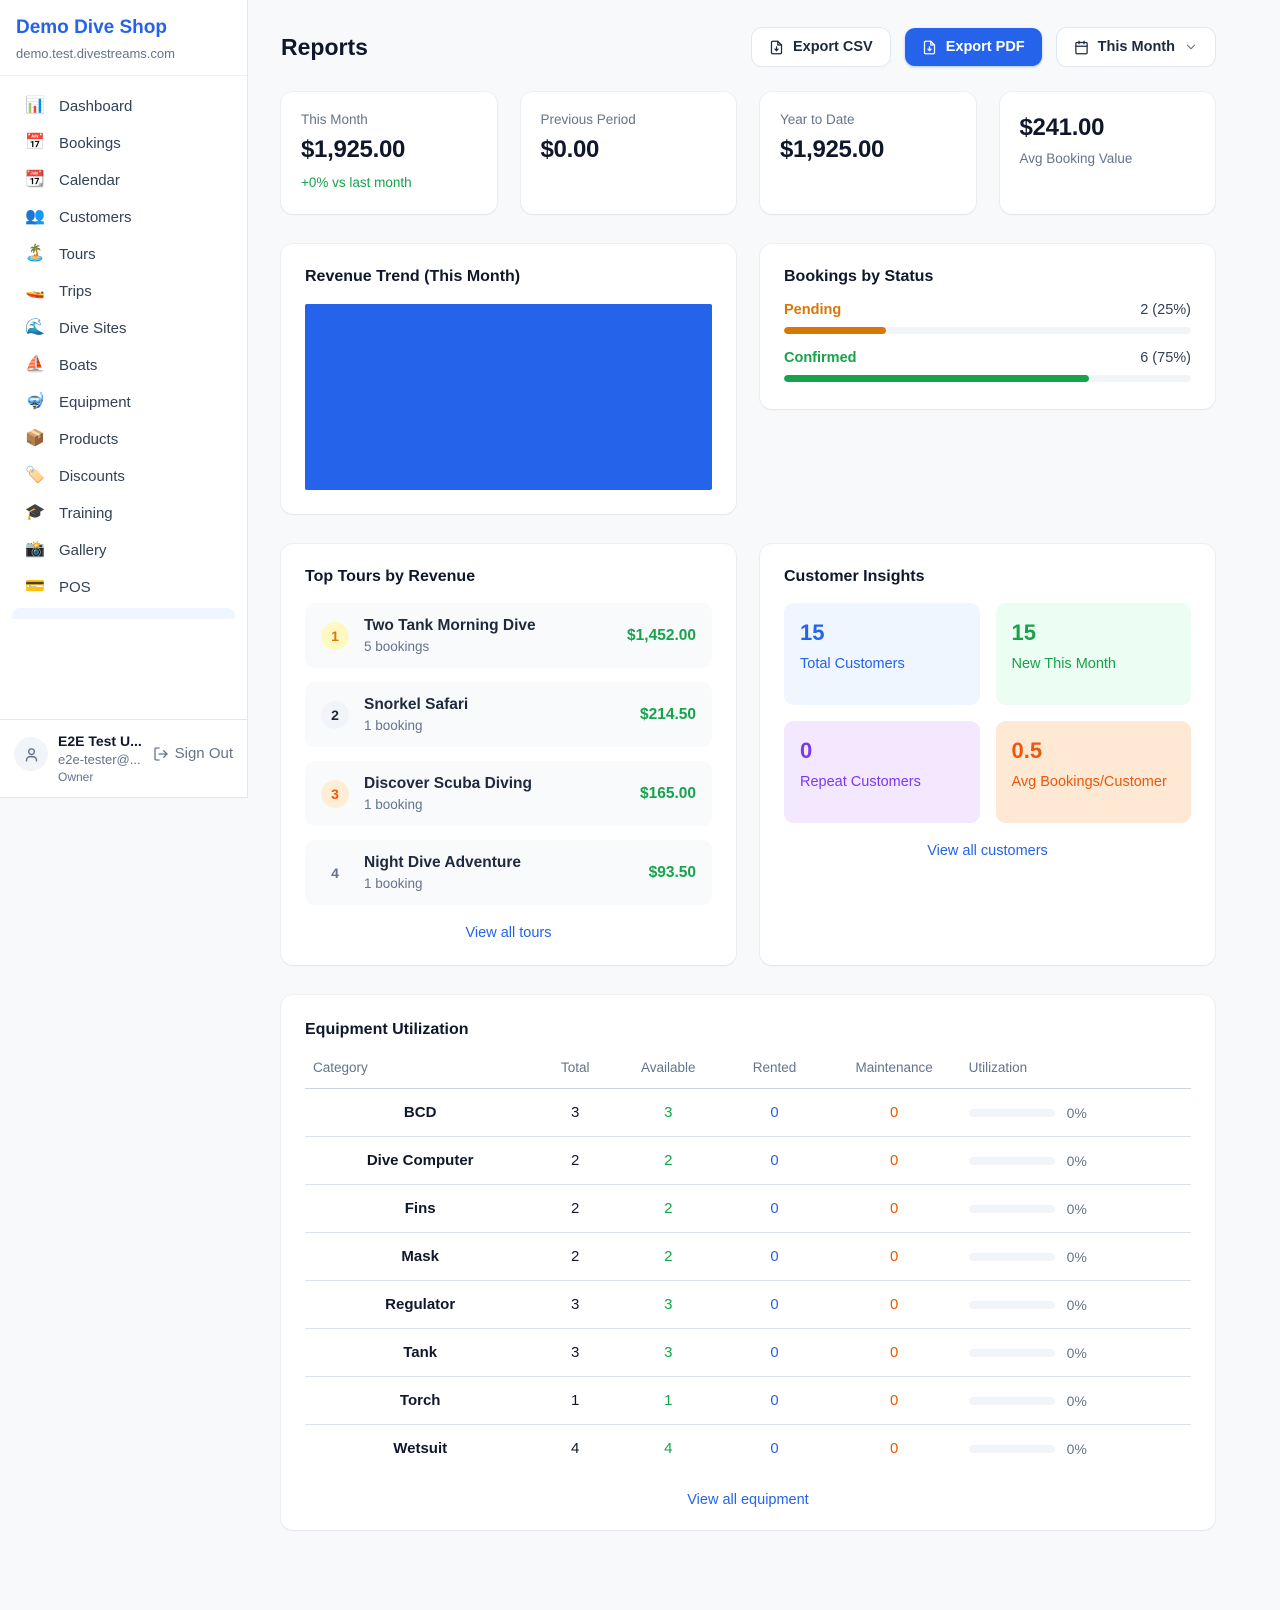 The image size is (1280, 1610). What do you see at coordinates (35, 143) in the screenshot?
I see `calendar-date-icon: 📅` at bounding box center [35, 143].